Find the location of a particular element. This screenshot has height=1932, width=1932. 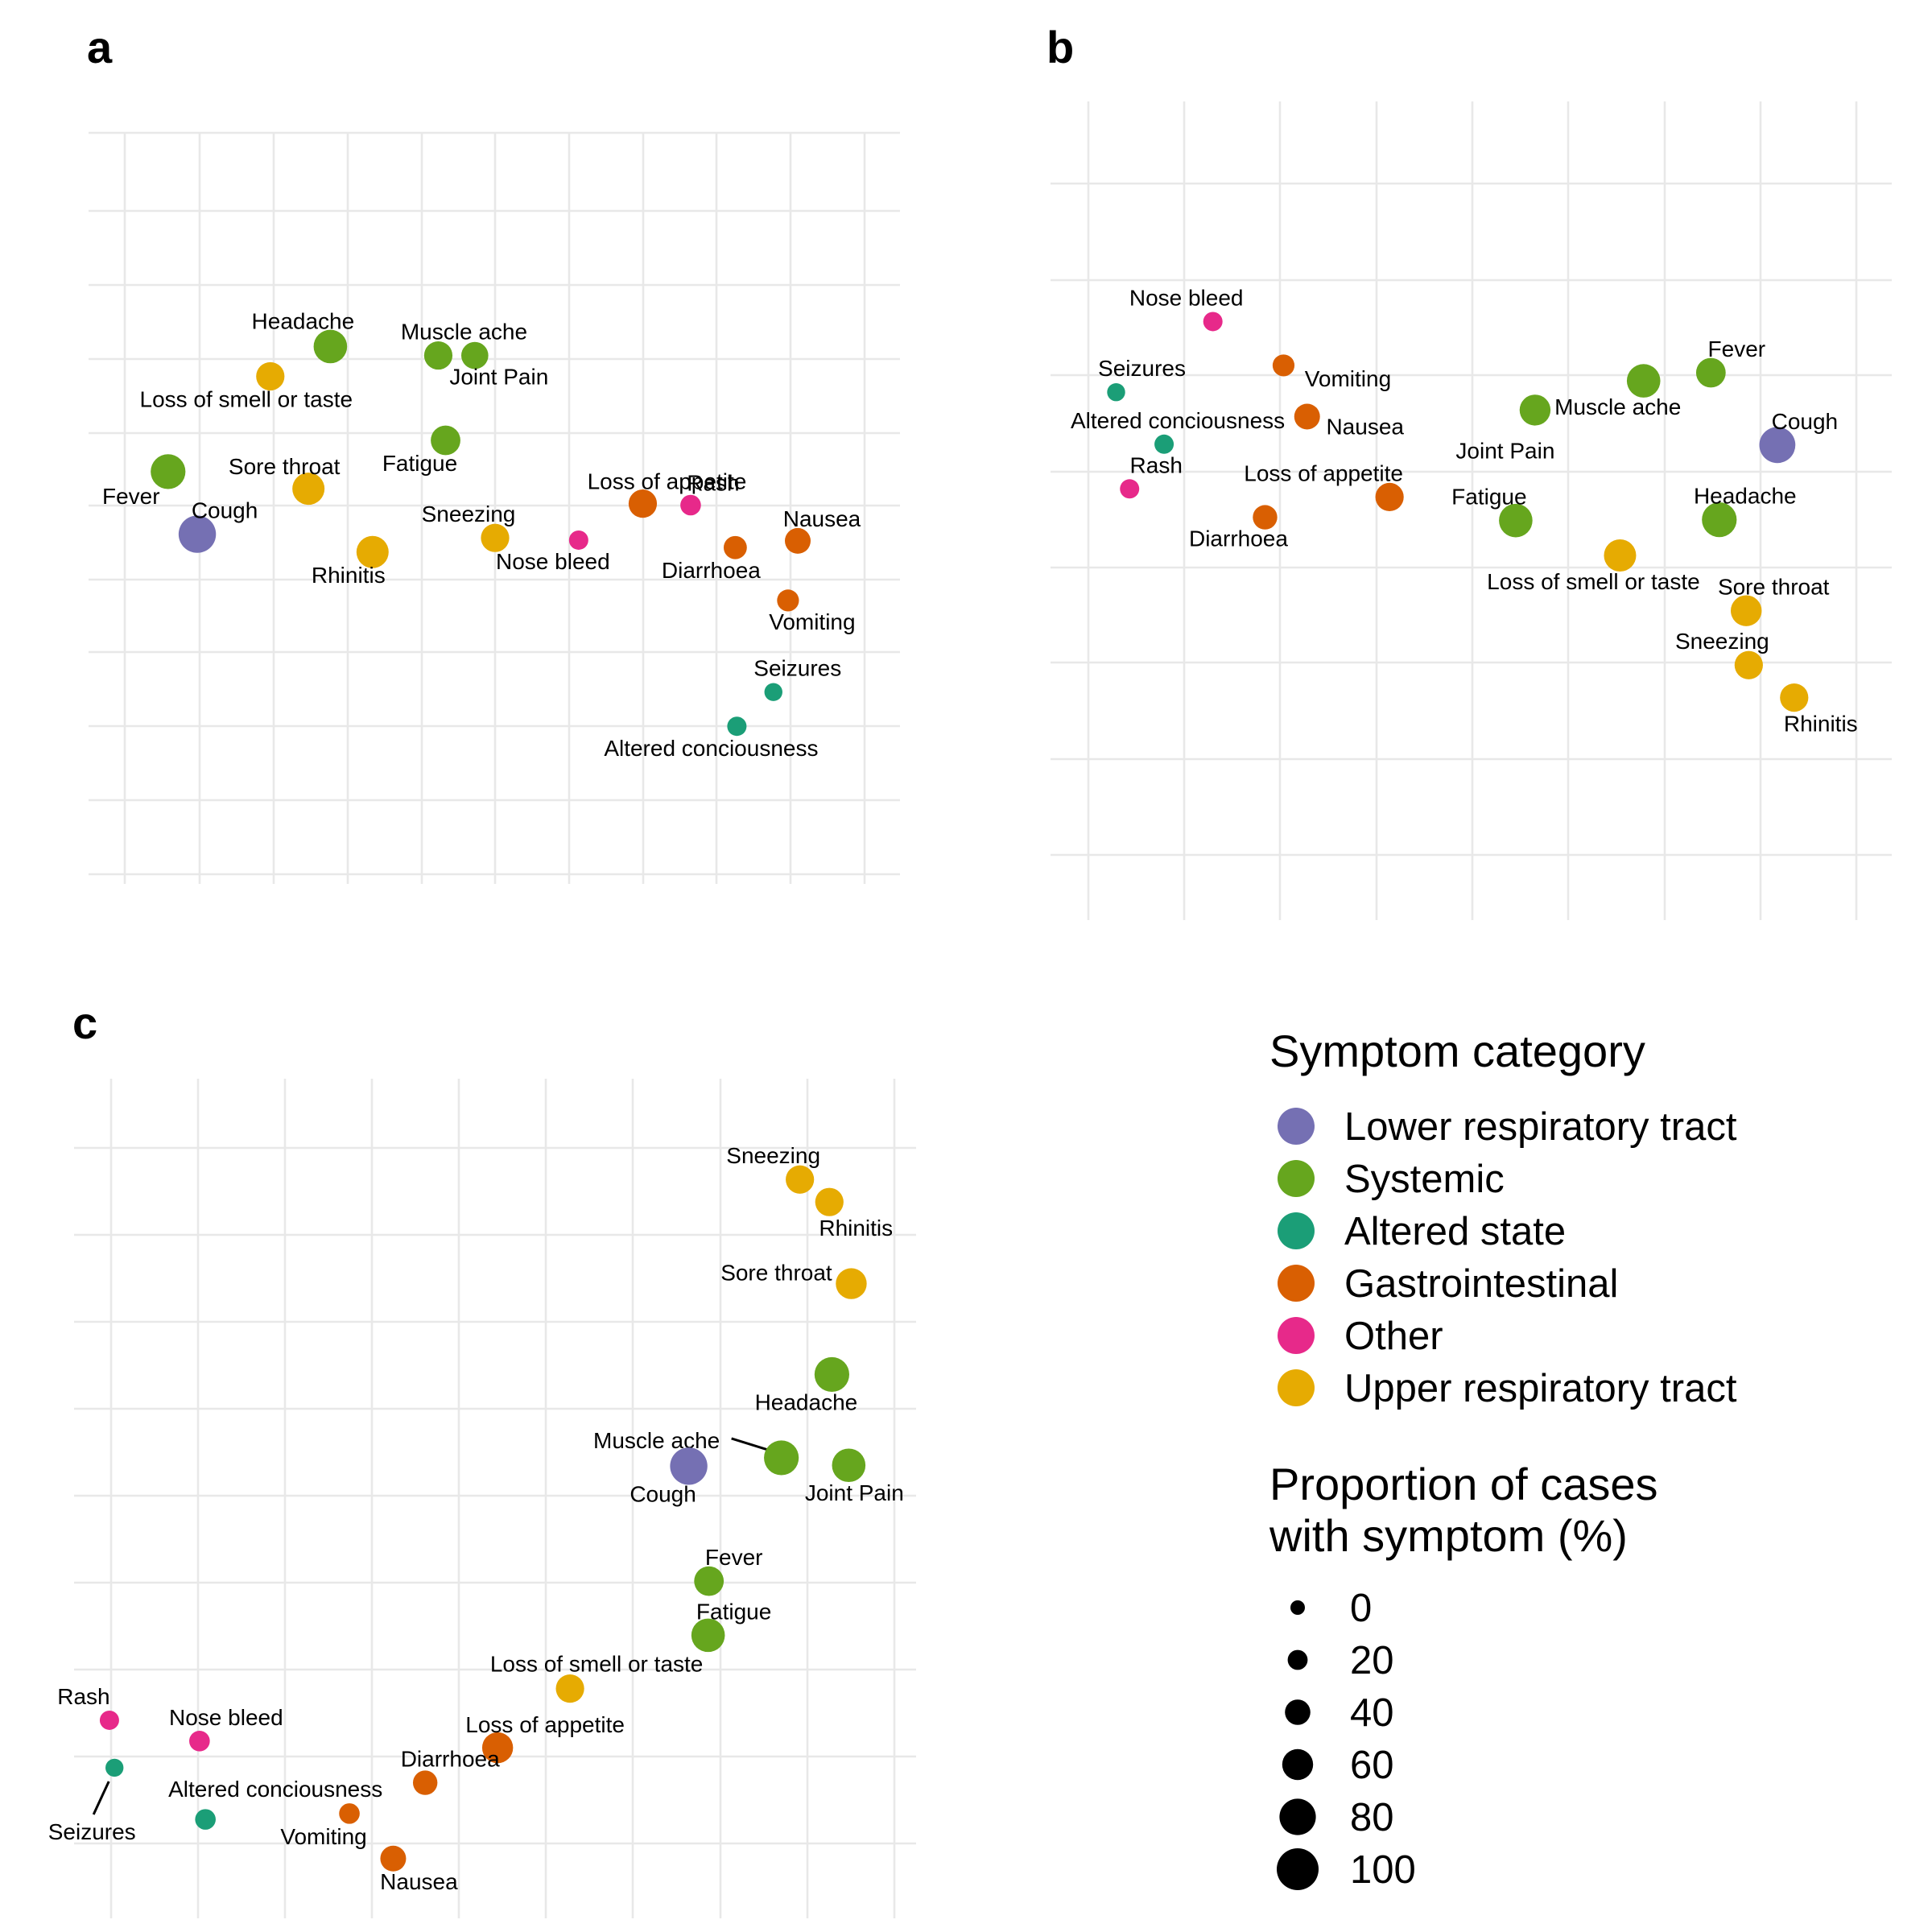

point-seizures is located at coordinates (773, 692).